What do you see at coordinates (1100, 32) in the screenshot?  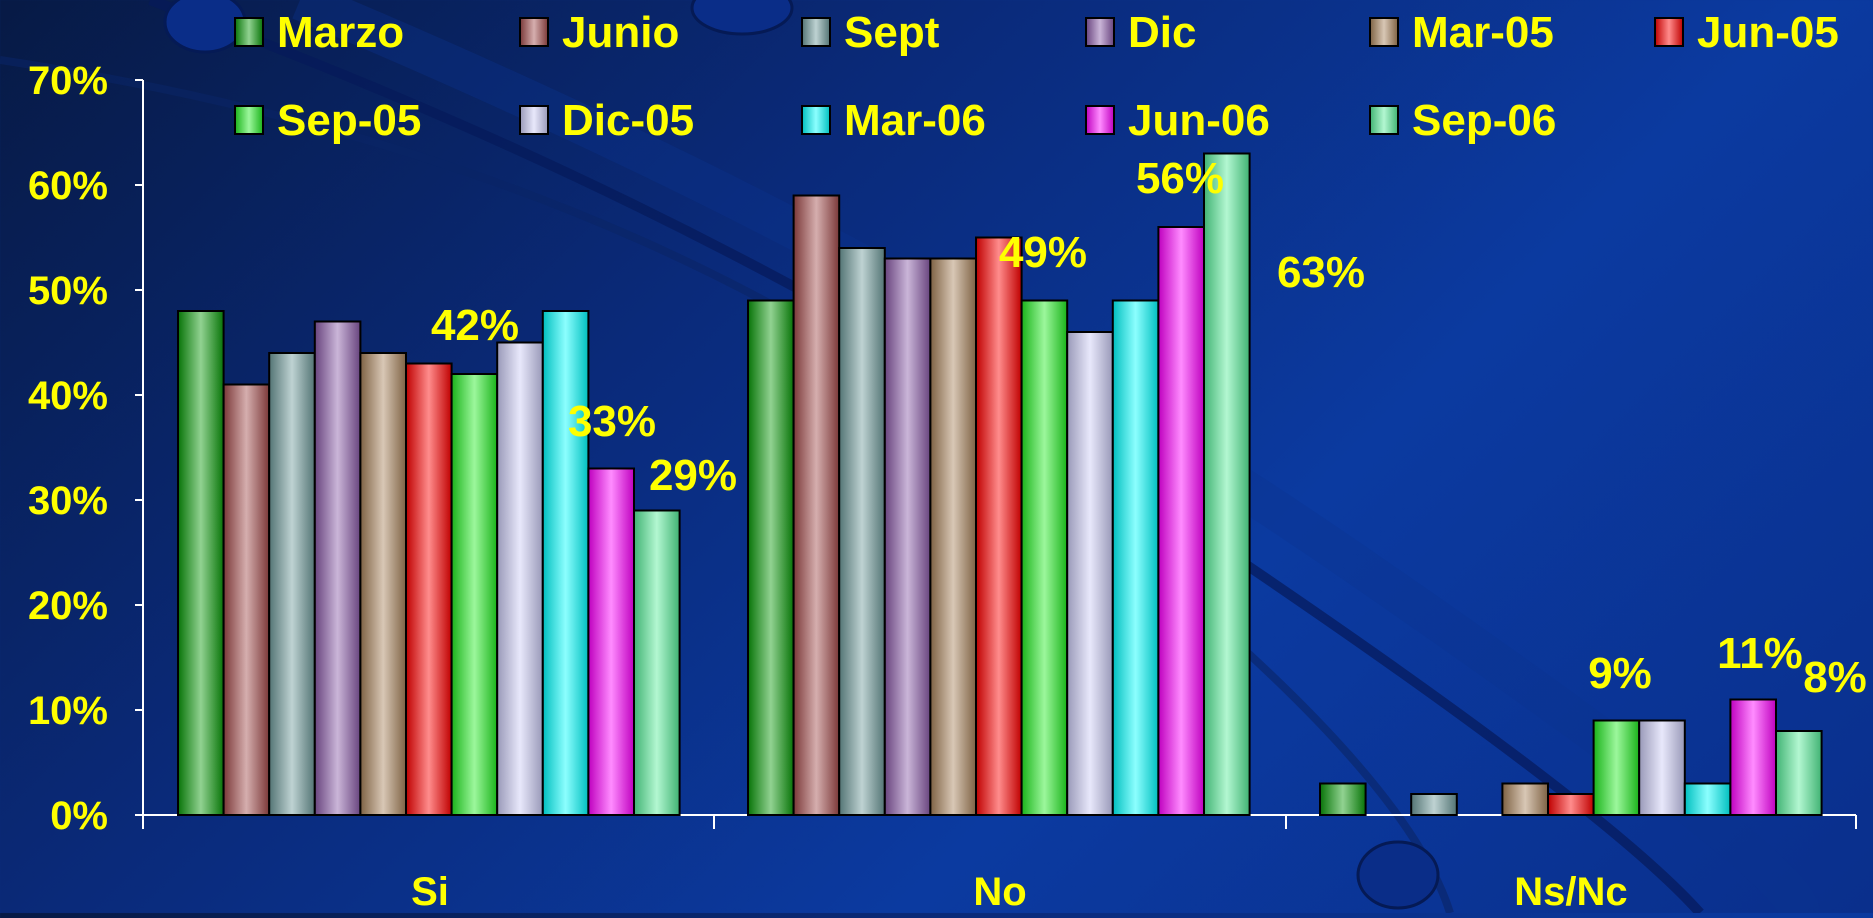 I see `legend-swatch-dic` at bounding box center [1100, 32].